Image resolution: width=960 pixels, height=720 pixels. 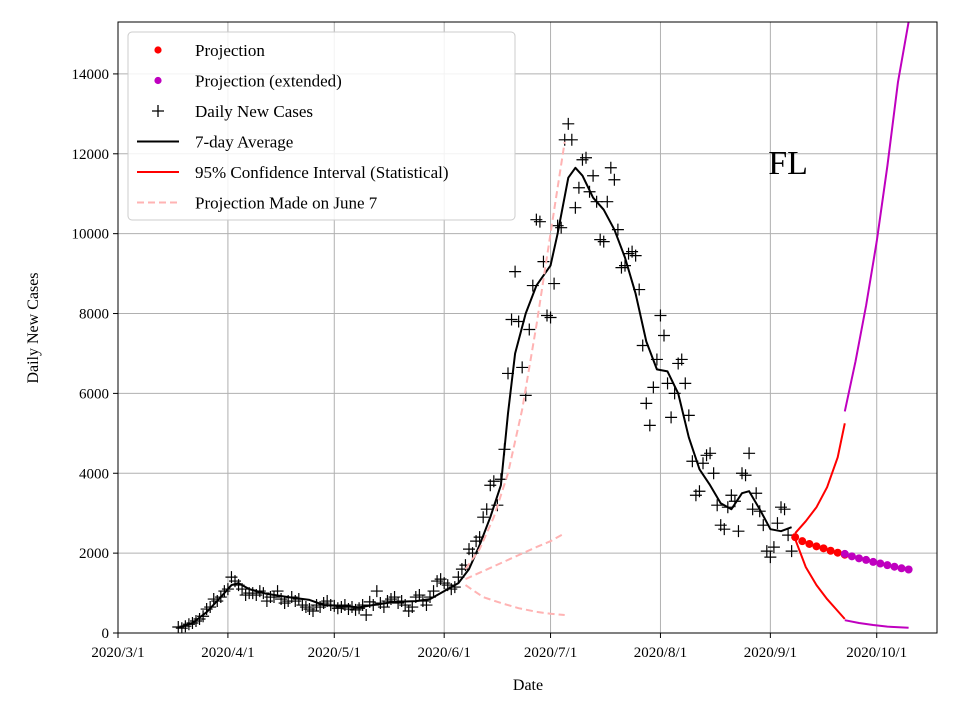 What do you see at coordinates (94, 394) in the screenshot?
I see `y-tick-label: 6000` at bounding box center [94, 394].